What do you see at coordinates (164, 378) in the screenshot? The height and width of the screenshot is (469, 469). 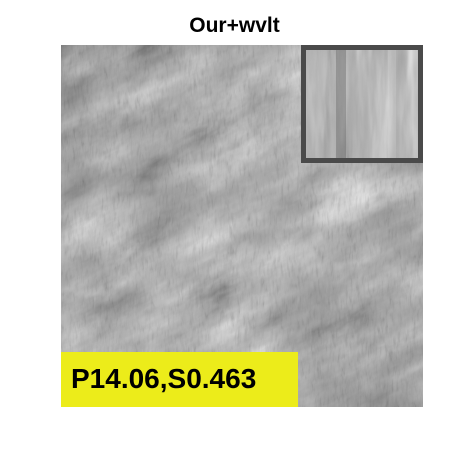 I see `metric-label: P14.06,S0.463` at bounding box center [164, 378].